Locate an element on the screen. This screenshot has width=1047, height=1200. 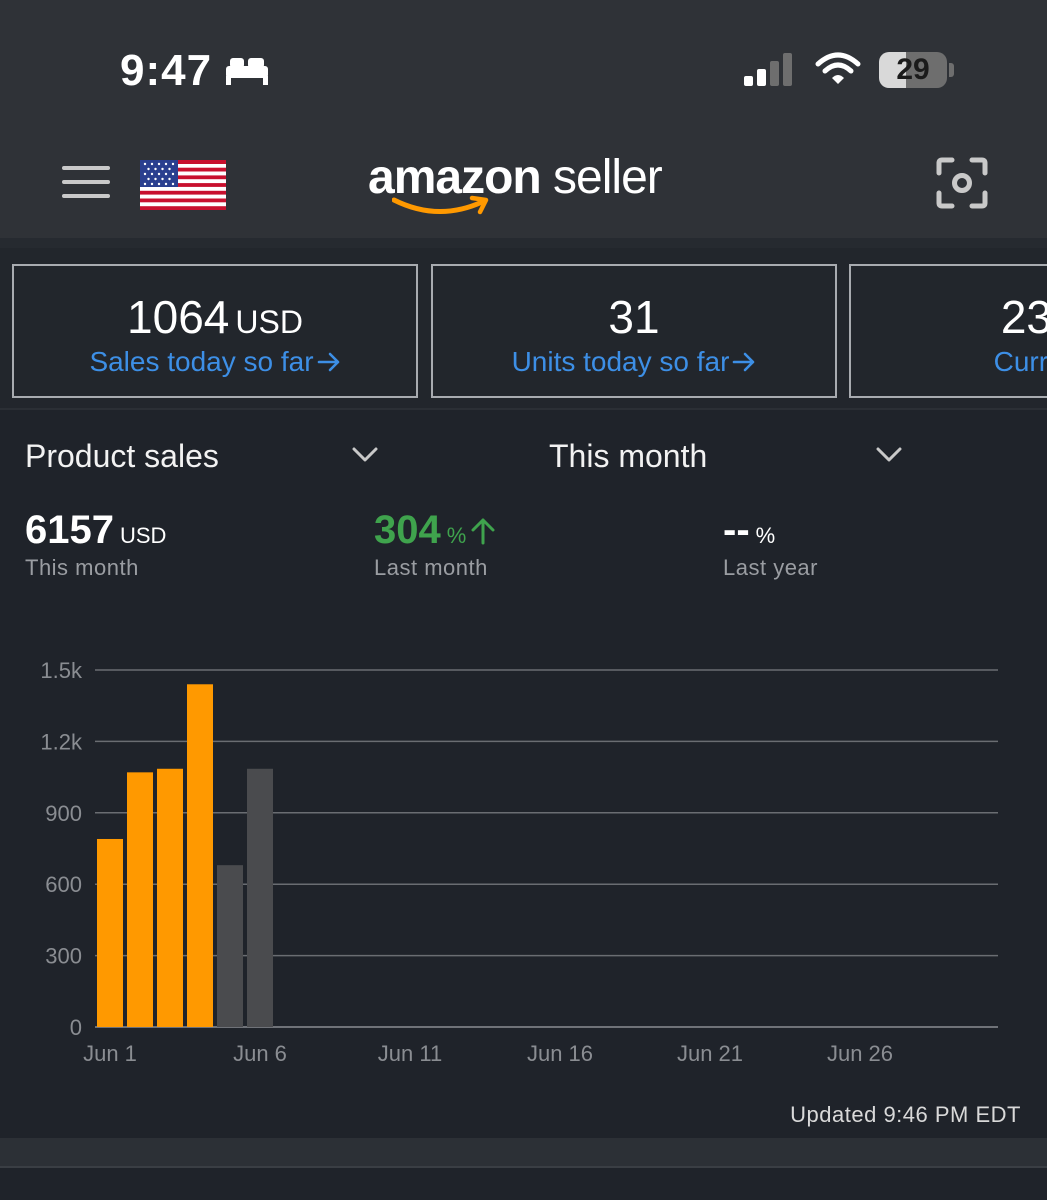
units-today-card: 31 Units today so far is located at coordinates (634, 331).